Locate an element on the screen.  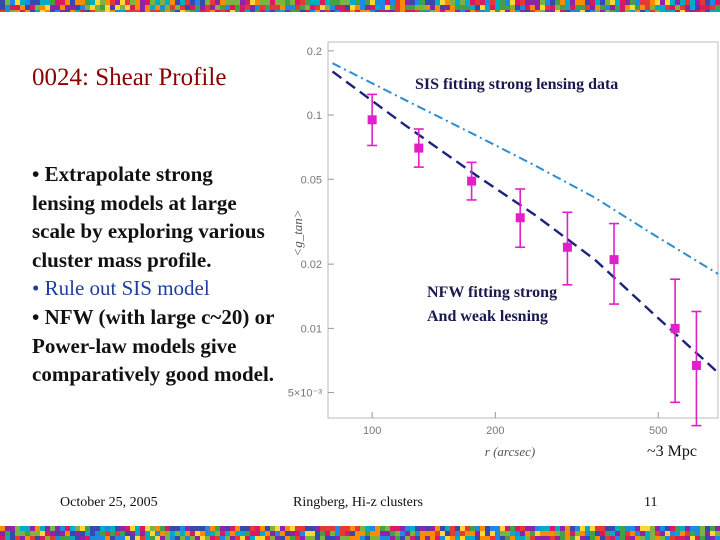
bullet-rule-out-sis: • Rule out SIS model is located at coordinates (121, 288).